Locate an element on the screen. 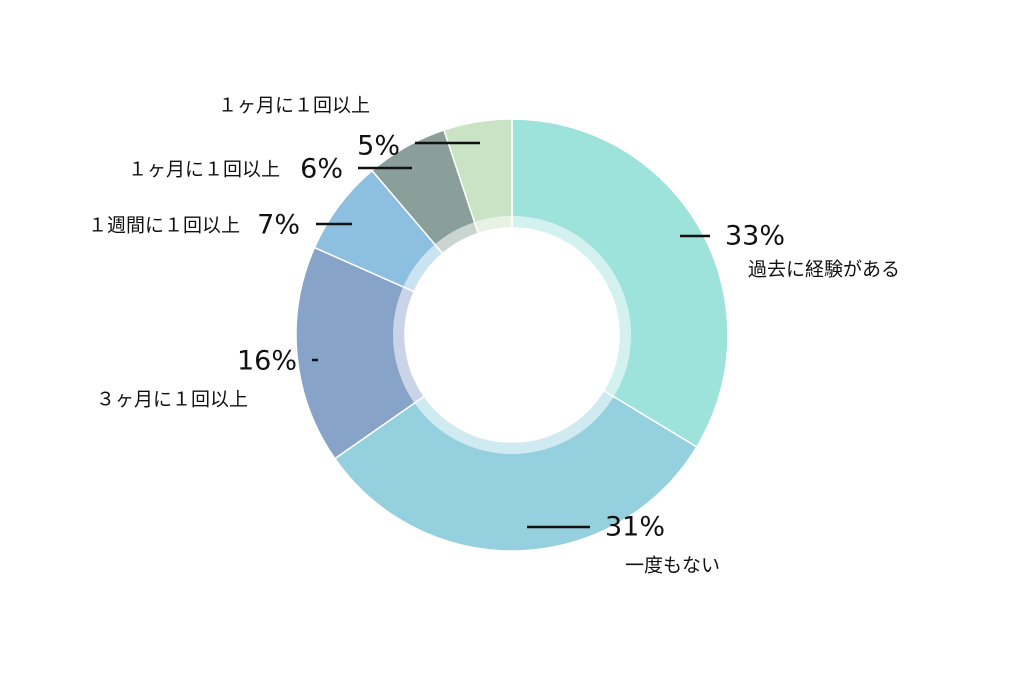 This screenshot has width=1024, height=682. category-label: 過去に経験がある is located at coordinates (824, 270).